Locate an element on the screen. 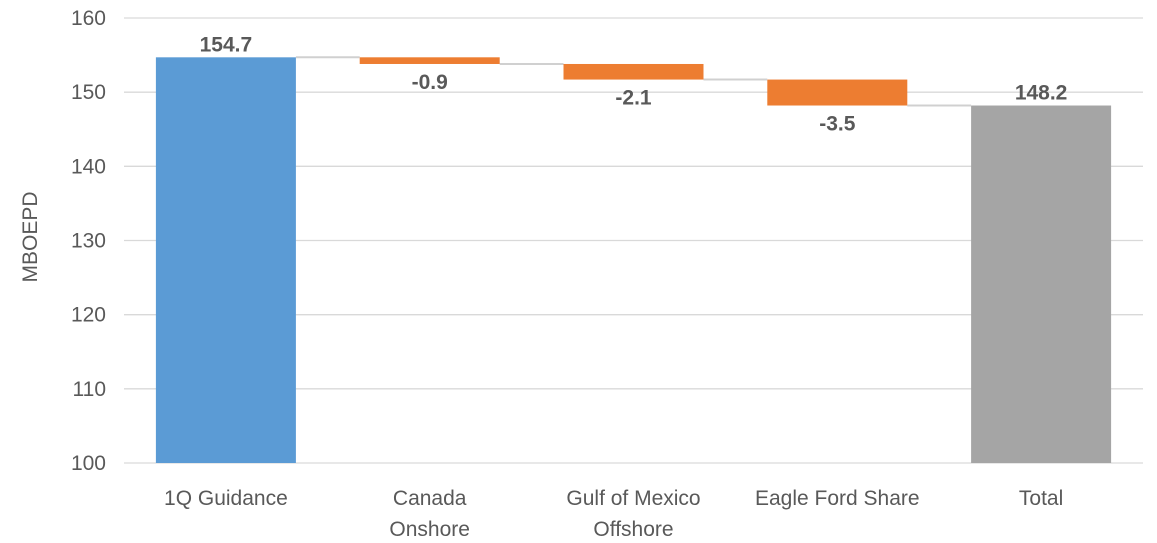 The height and width of the screenshot is (543, 1157). data-labels: 154.7 -0.9 -2.1 -3.5 148.2 is located at coordinates (634, 84).